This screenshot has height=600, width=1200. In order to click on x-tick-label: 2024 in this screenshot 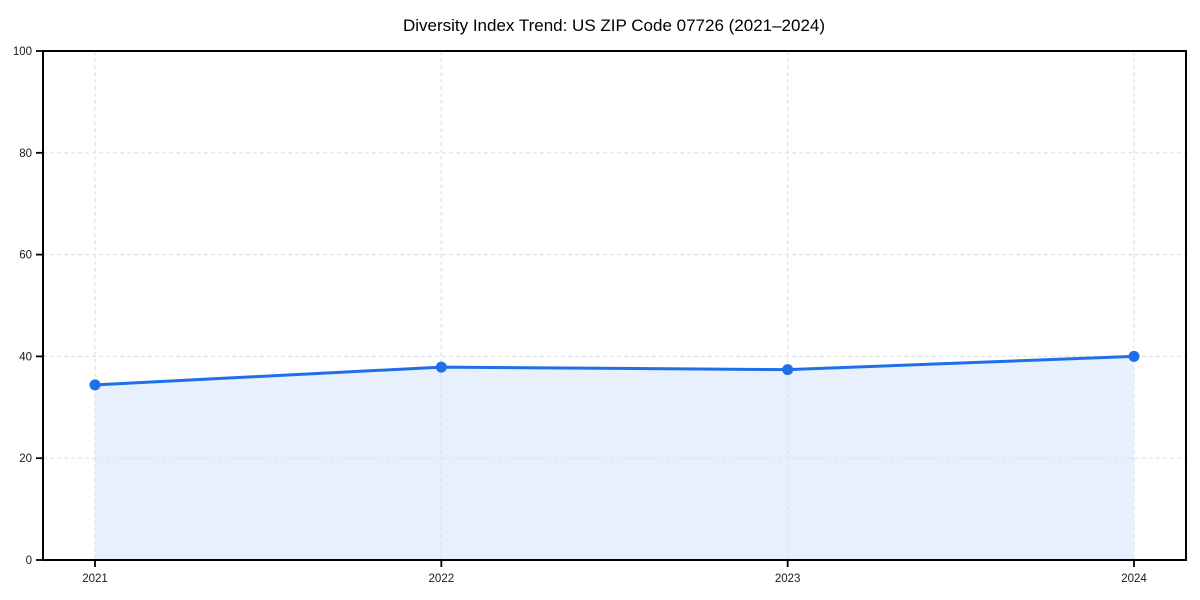, I will do `click(1134, 579)`.